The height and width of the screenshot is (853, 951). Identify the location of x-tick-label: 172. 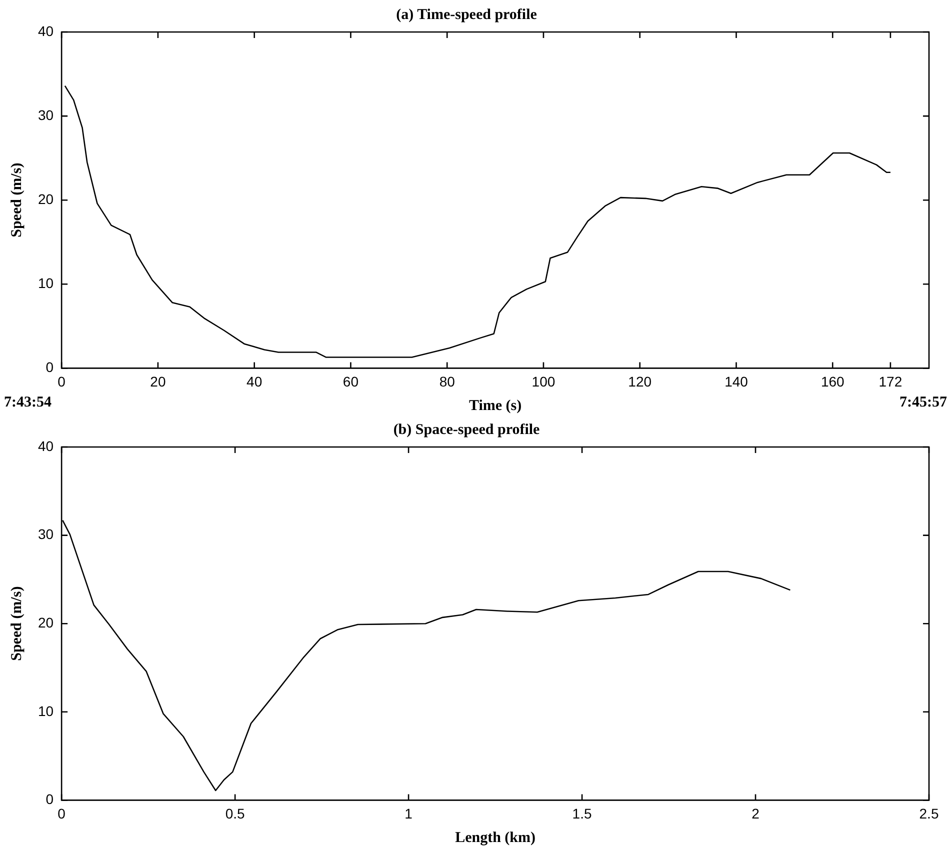
(890, 381).